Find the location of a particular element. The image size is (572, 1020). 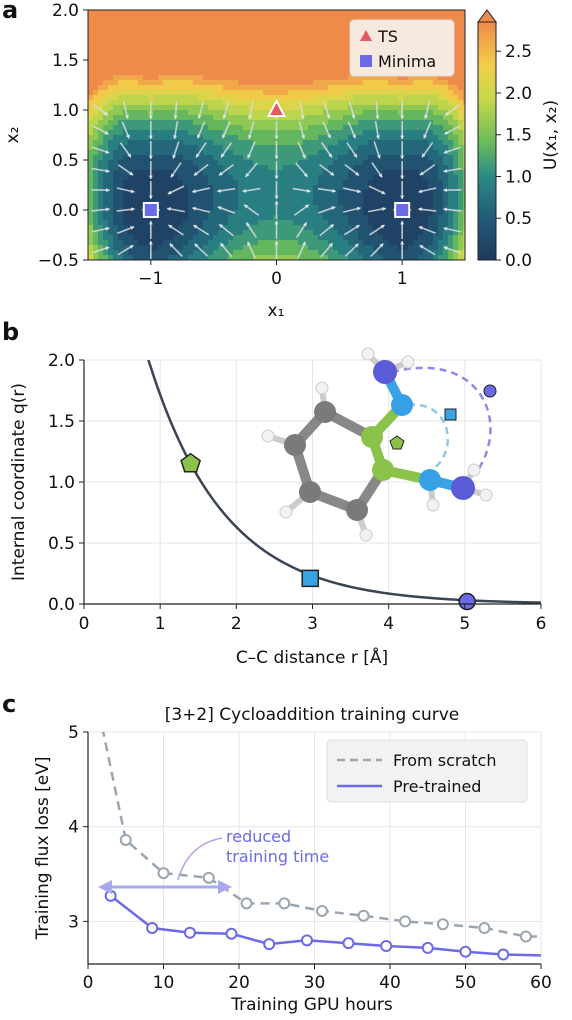

panel-a-xtick: −1 is located at coordinates (150, 279).